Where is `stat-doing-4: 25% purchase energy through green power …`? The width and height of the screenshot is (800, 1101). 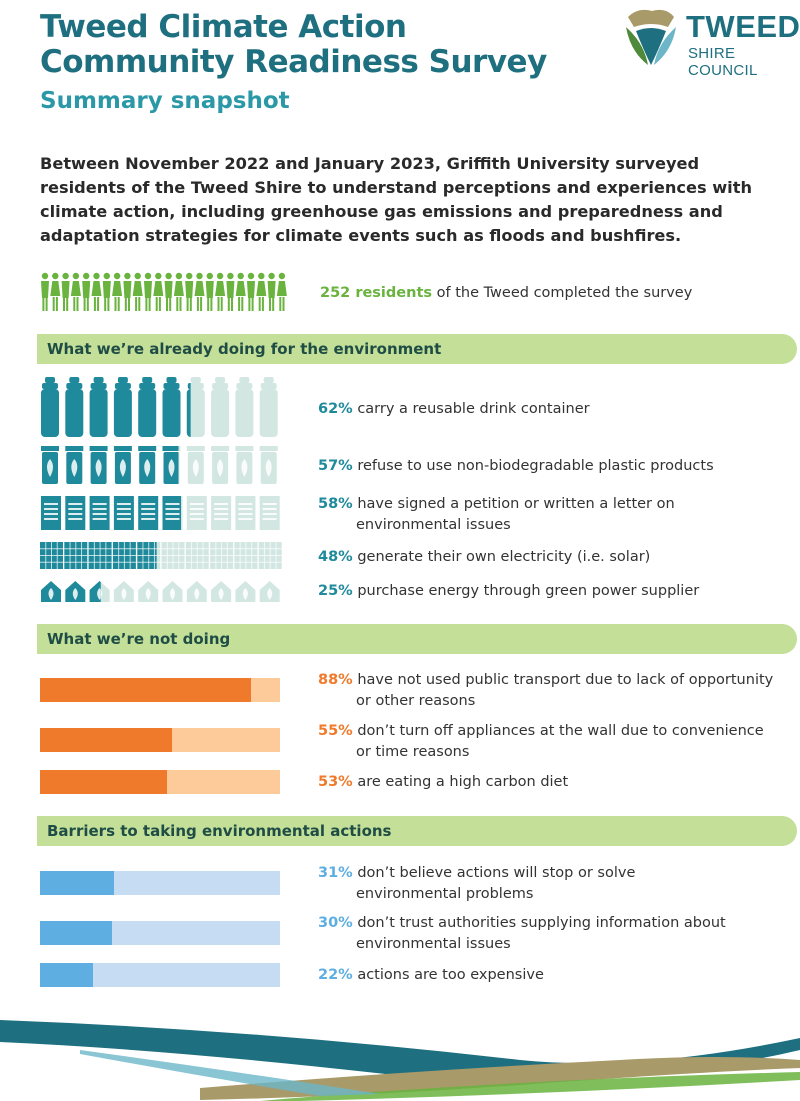 stat-doing-4: 25% purchase energy through green power … is located at coordinates (553, 591).